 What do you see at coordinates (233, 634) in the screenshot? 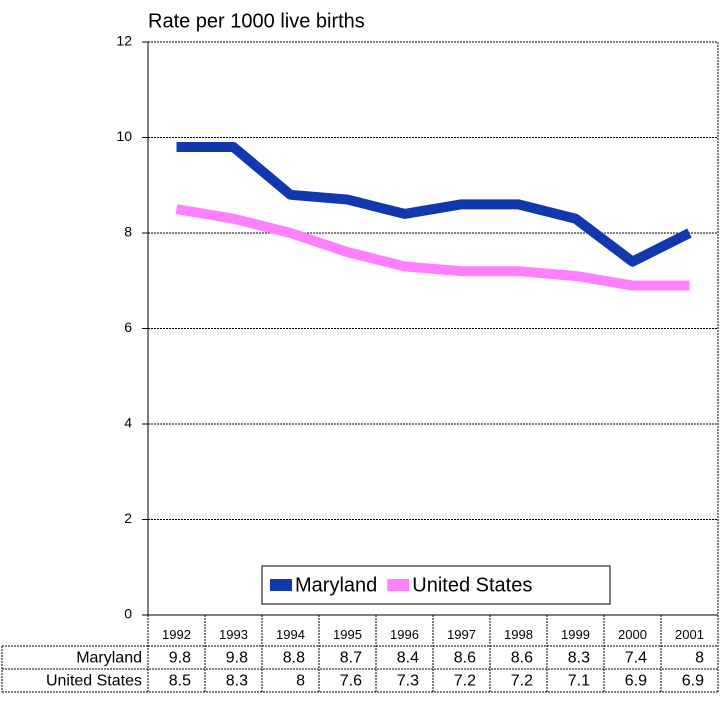
I see `x-tick-label: 1993` at bounding box center [233, 634].